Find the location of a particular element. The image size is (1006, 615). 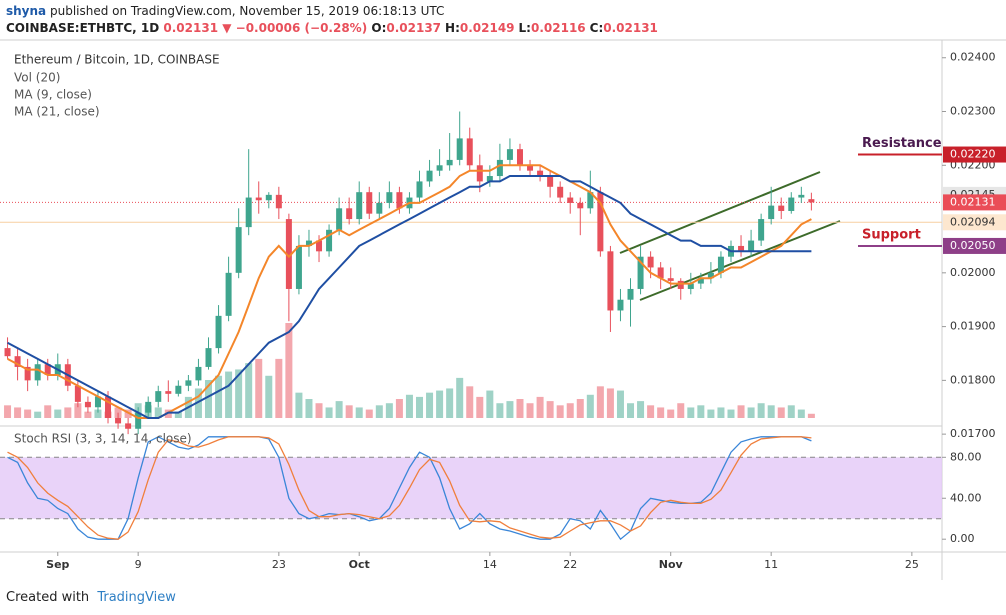

stoch-band is located at coordinates (471, 488).